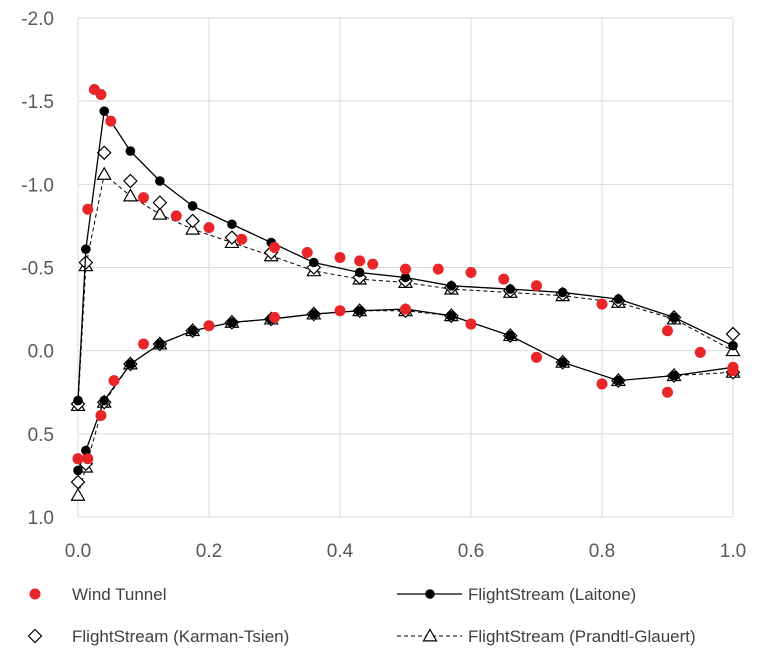 This screenshot has width=770, height=649. What do you see at coordinates (733, 551) in the screenshot?
I see `x-tick-label: 1.0` at bounding box center [733, 551].